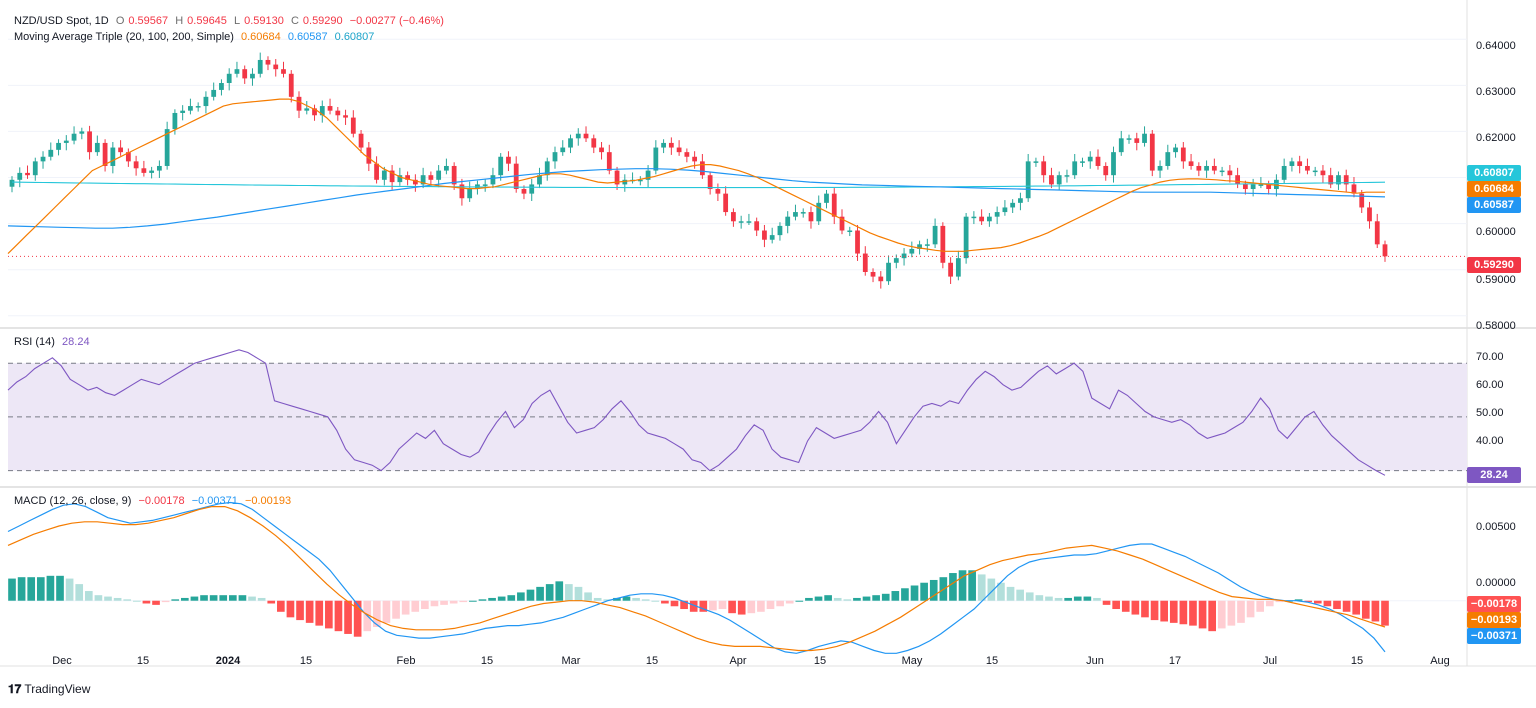  Describe the element at coordinates (260, 37) in the screenshot. I see `ma20-value: 0.60684` at that location.